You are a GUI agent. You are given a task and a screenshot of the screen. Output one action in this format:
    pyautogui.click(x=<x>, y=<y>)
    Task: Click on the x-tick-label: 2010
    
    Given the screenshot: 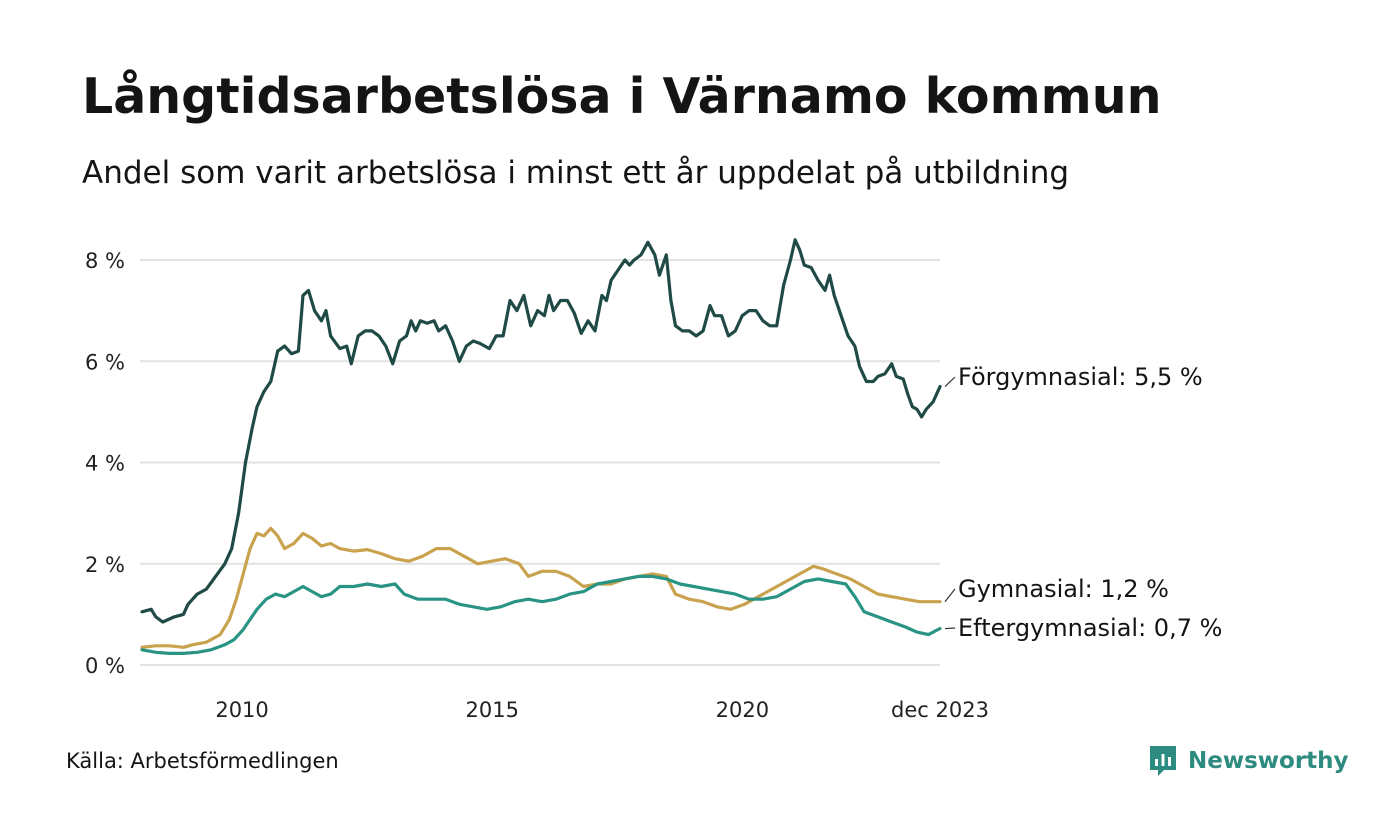 What is the action you would take?
    pyautogui.click(x=241, y=710)
    